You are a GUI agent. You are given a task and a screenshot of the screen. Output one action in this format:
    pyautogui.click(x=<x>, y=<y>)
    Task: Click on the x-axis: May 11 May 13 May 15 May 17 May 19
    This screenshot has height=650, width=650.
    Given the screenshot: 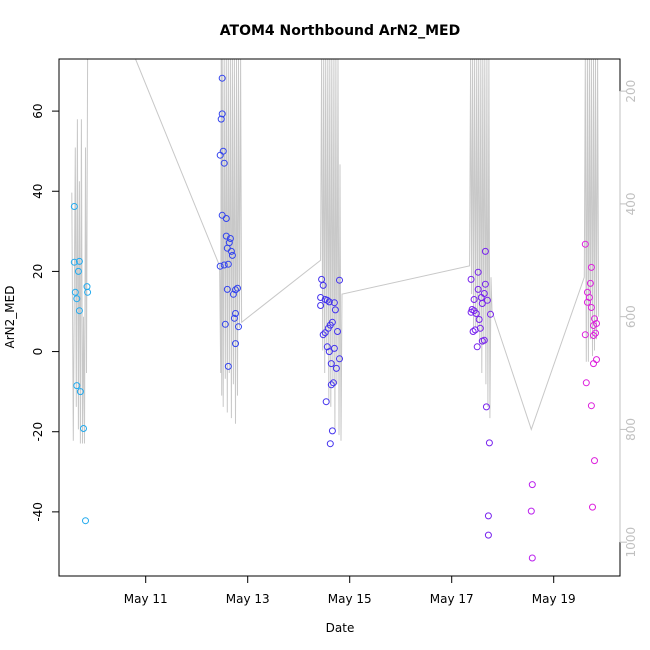 What is the action you would take?
    pyautogui.click(x=350, y=591)
    